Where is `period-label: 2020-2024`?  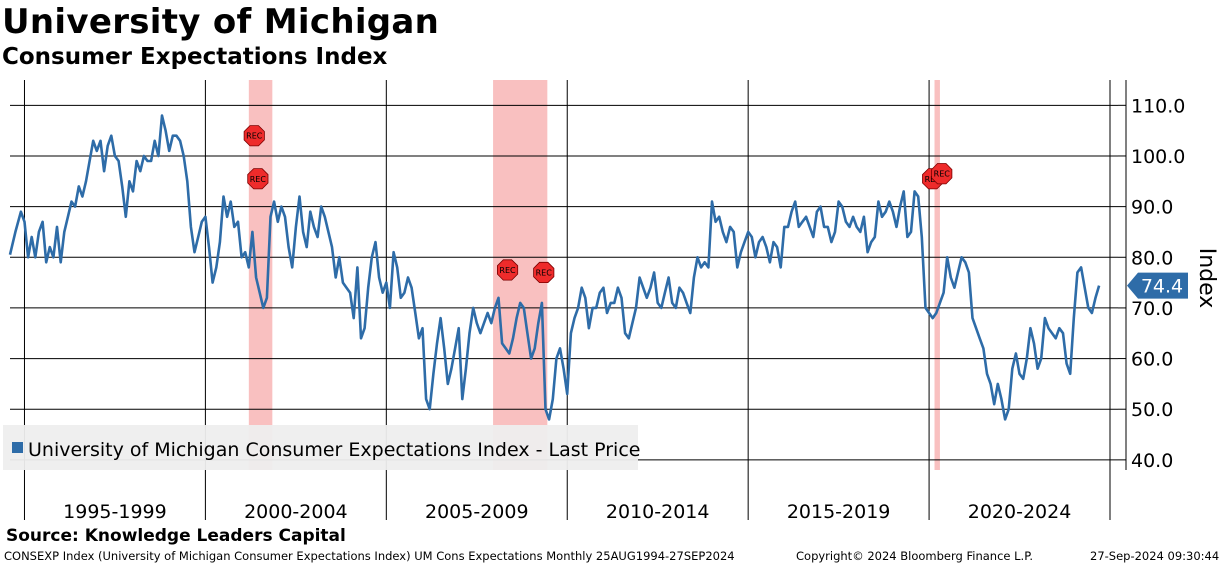
period-label: 2020-2024 is located at coordinates (1020, 512).